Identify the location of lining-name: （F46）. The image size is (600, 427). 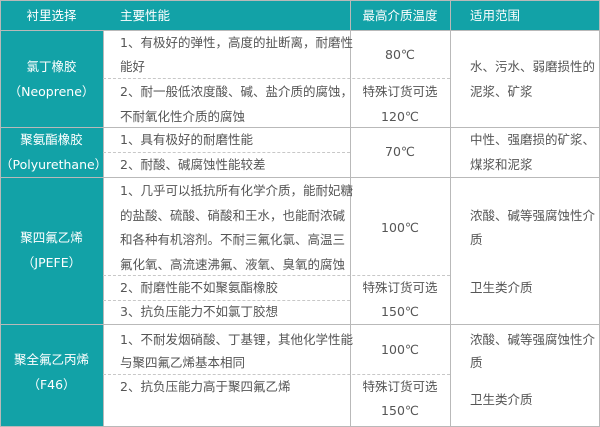
(51, 384).